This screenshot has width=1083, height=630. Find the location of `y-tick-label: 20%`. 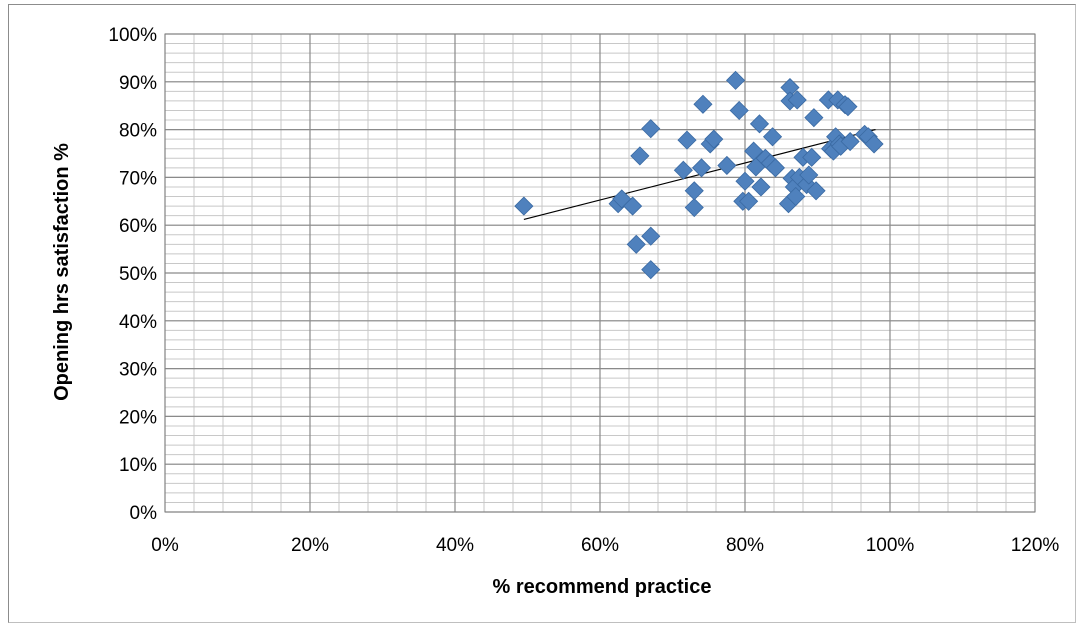

y-tick-label: 20% is located at coordinates (138, 417).